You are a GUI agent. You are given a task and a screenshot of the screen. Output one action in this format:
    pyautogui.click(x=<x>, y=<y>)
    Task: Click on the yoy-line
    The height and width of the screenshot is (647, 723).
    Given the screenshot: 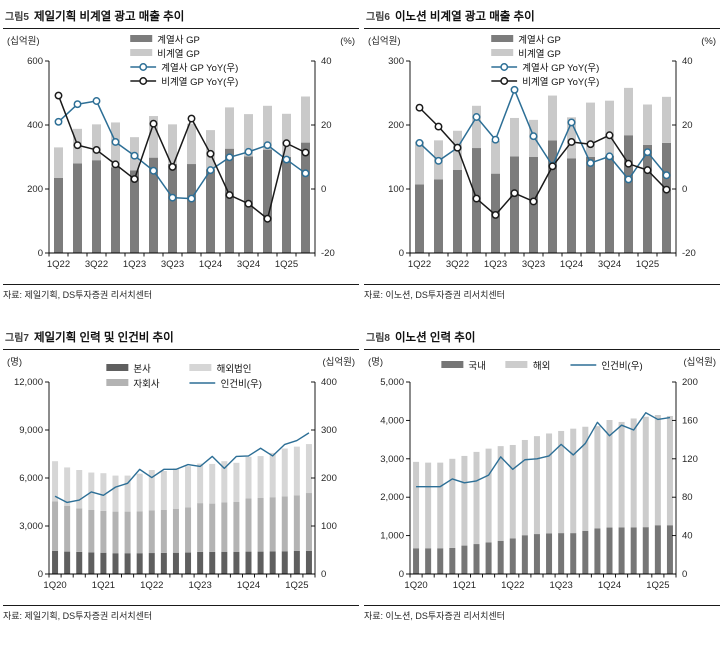 What is the action you would take?
    pyautogui.click(x=543, y=135)
    